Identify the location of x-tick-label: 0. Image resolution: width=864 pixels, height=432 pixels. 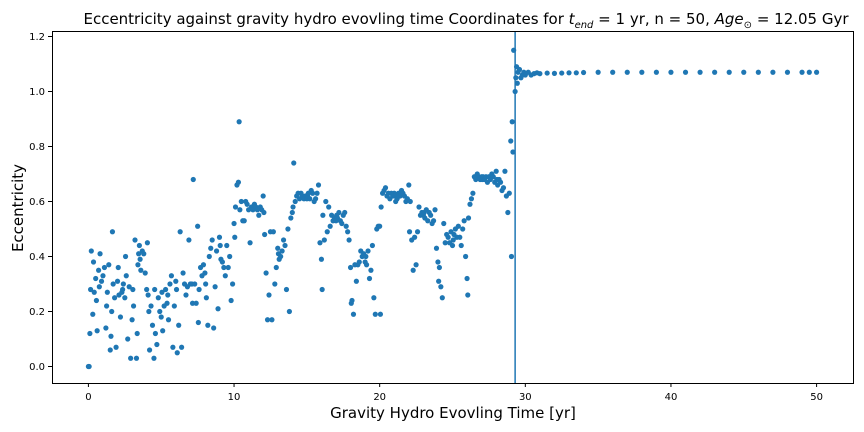
(88, 397).